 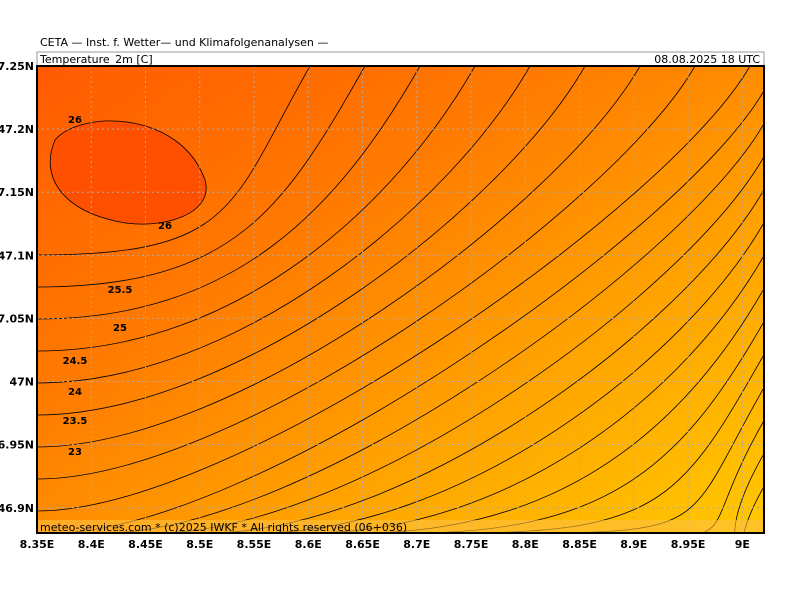 What do you see at coordinates (120, 290) in the screenshot?
I see `contour-label: 25.5` at bounding box center [120, 290].